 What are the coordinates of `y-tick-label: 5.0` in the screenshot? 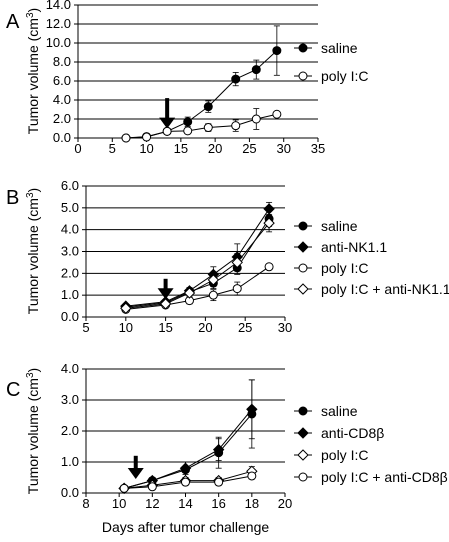 It's located at (70, 207).